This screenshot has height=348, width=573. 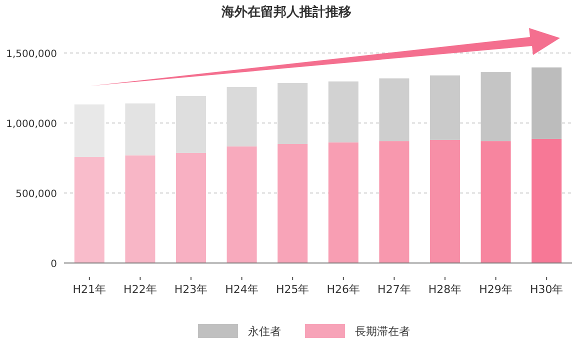 I want to click on x-tick-label: H30年, so click(x=547, y=289).